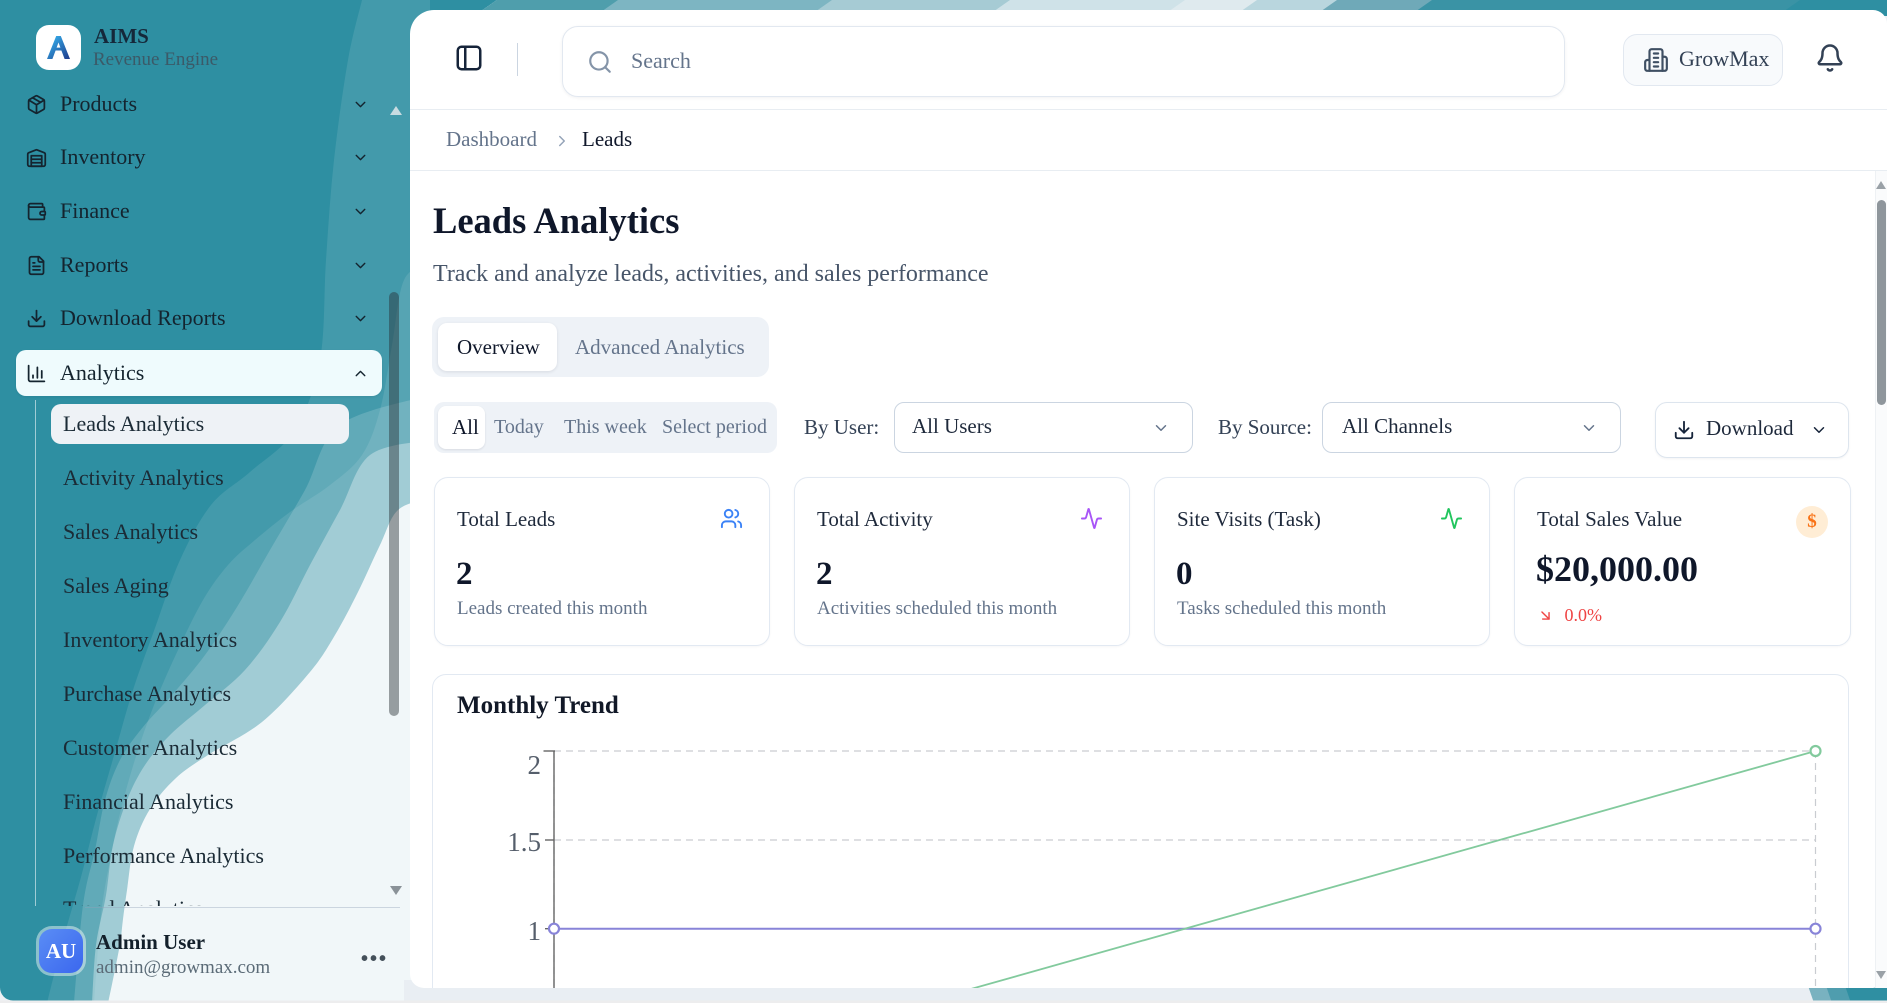  What do you see at coordinates (535, 931) in the screenshot?
I see `svg-text: 1` at bounding box center [535, 931].